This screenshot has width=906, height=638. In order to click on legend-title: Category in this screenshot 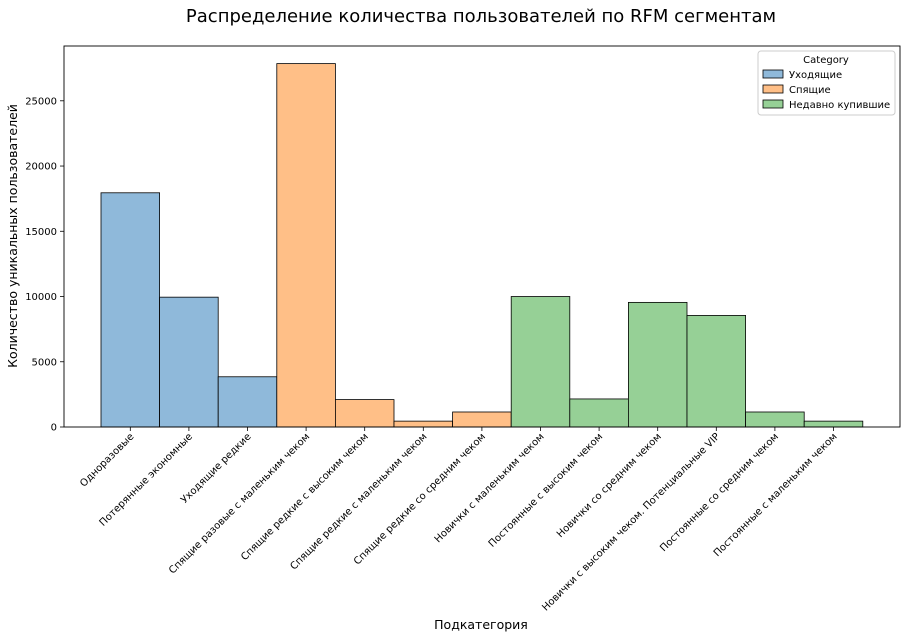, I will do `click(826, 60)`.